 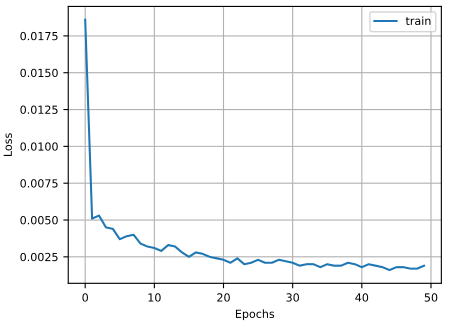 What do you see at coordinates (39, 220) in the screenshot?
I see `y-tick-label: 0.0050` at bounding box center [39, 220].